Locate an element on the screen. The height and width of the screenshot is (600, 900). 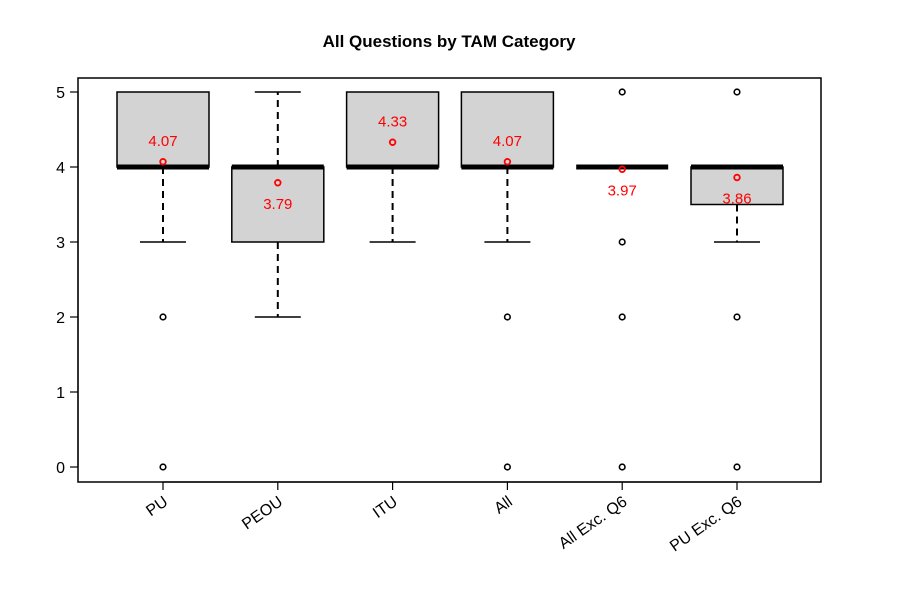
y-tick-label: 1 is located at coordinates (60, 393).